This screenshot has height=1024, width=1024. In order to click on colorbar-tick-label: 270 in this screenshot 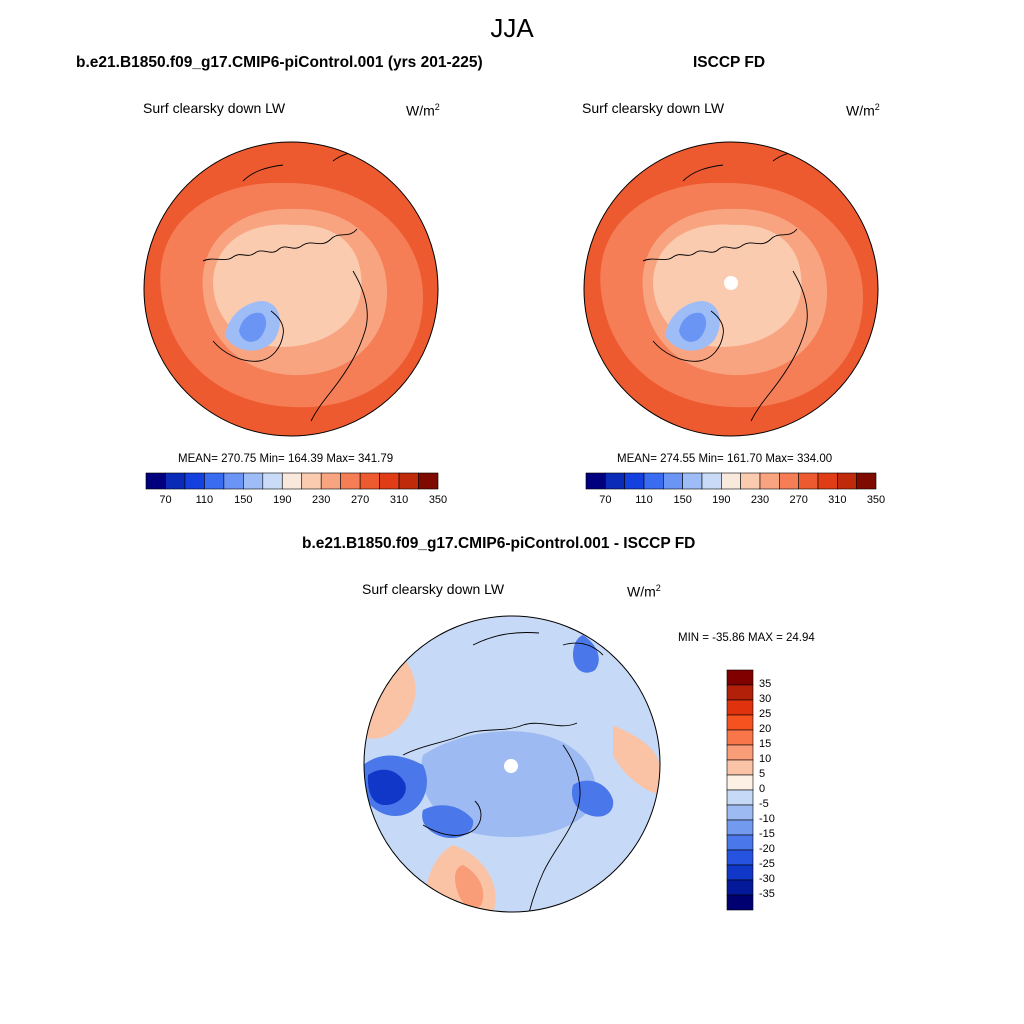, I will do `click(360, 500)`.